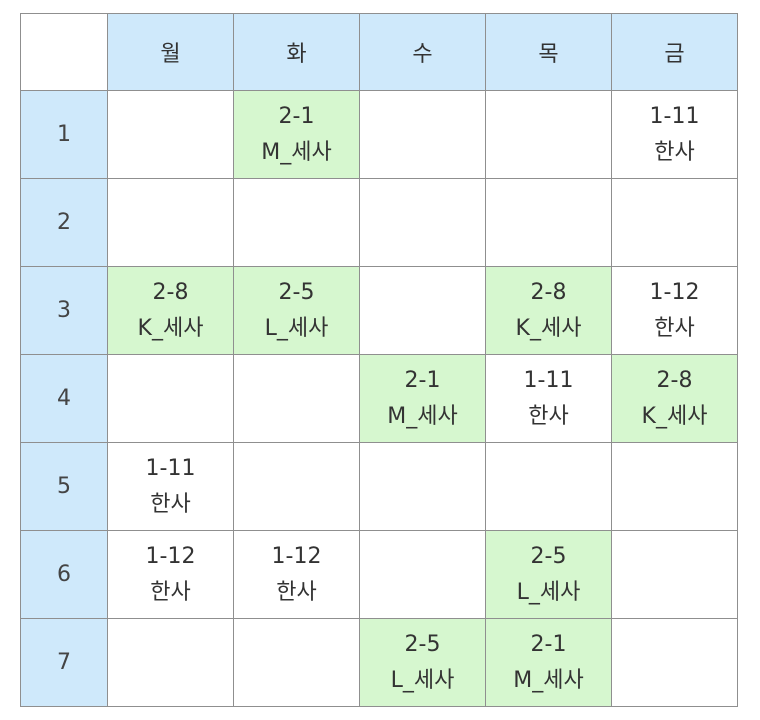 The image size is (760, 720). I want to click on timetable-cell-thu: 2-1 M_세사, so click(548, 662).